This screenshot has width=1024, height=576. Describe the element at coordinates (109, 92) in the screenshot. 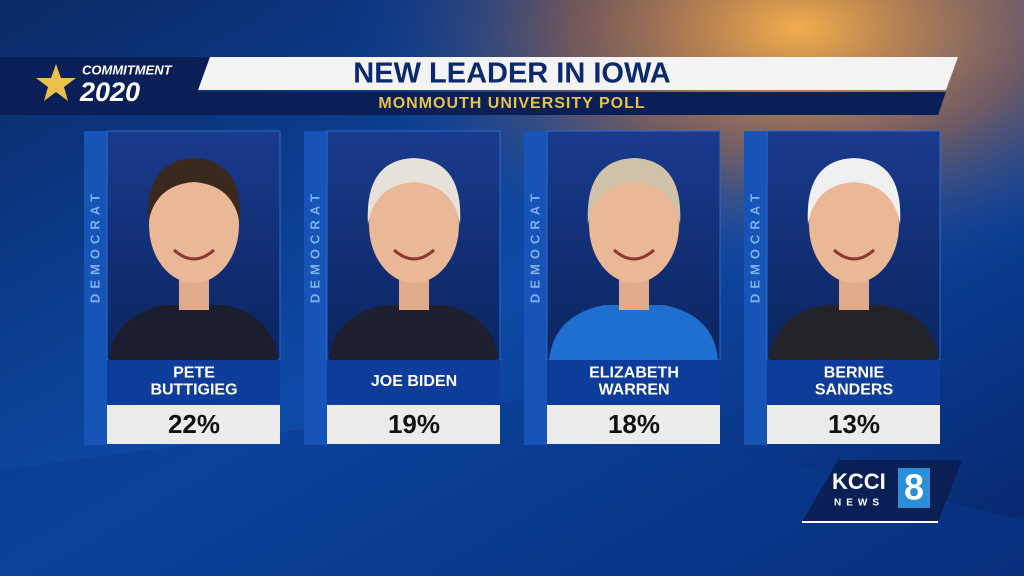

I see `series-year: 2020` at that location.